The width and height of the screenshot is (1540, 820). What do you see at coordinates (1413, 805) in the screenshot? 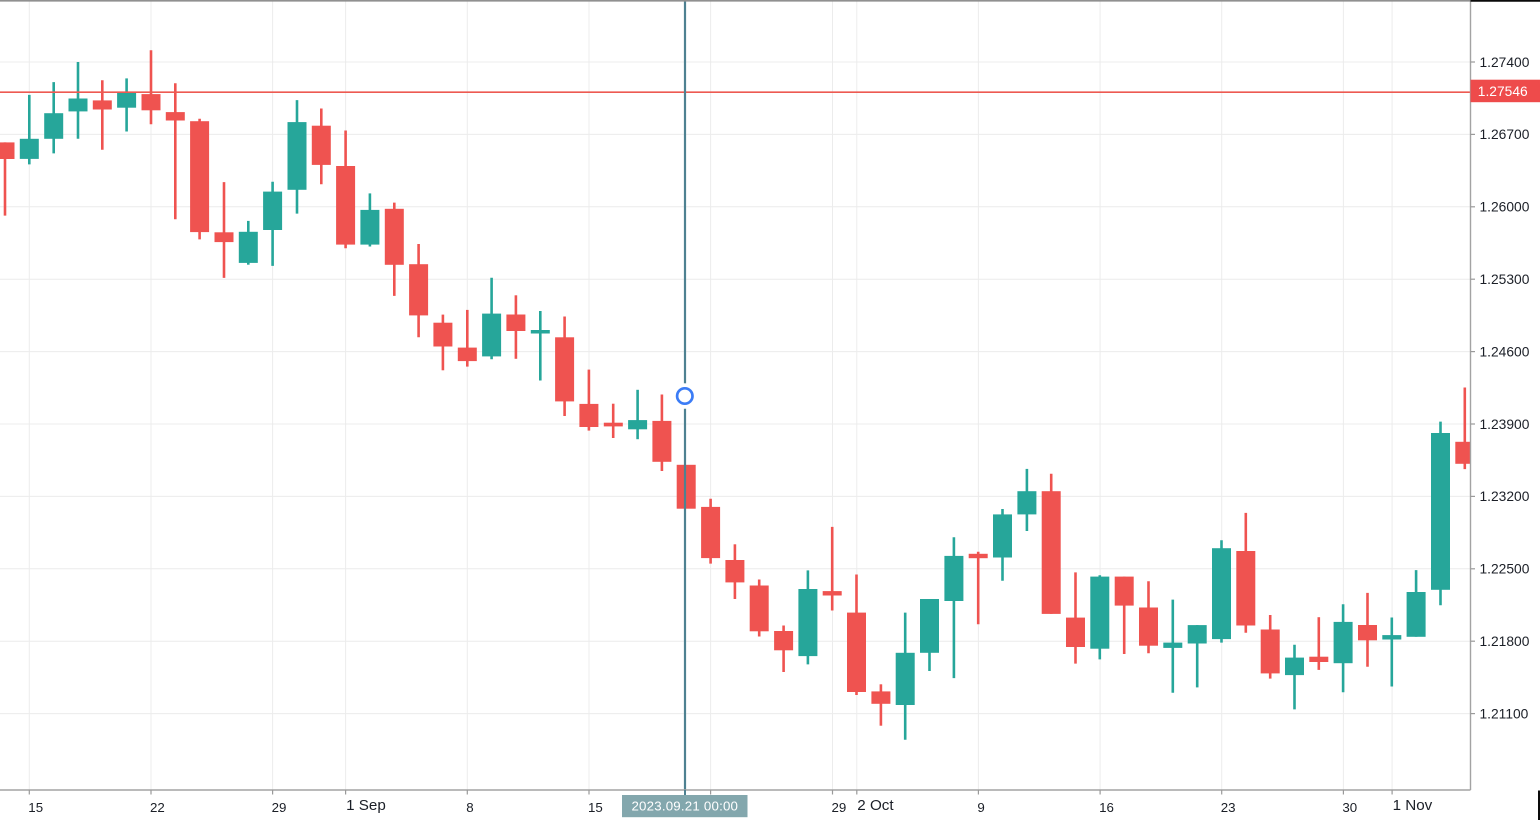
I see `svg-text: 1 Nov` at bounding box center [1413, 805].